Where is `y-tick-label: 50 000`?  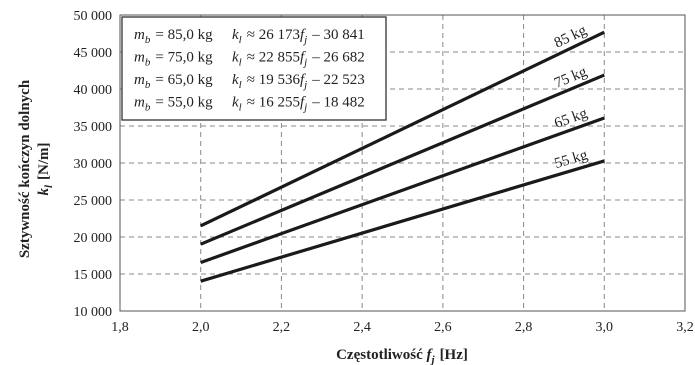
y-tick-label: 50 000 is located at coordinates (93, 16).